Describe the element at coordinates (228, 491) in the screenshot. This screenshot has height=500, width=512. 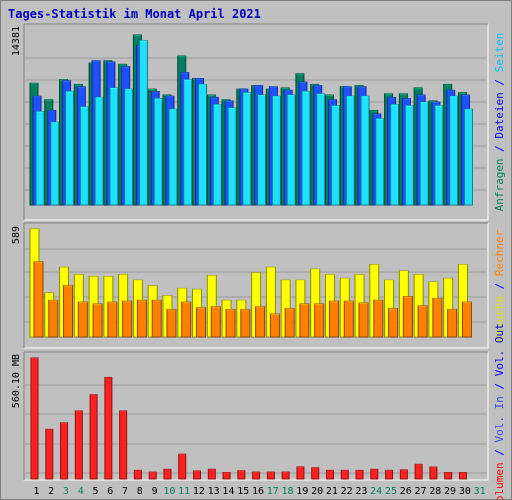
I see `x-tick-label: 14` at that location.